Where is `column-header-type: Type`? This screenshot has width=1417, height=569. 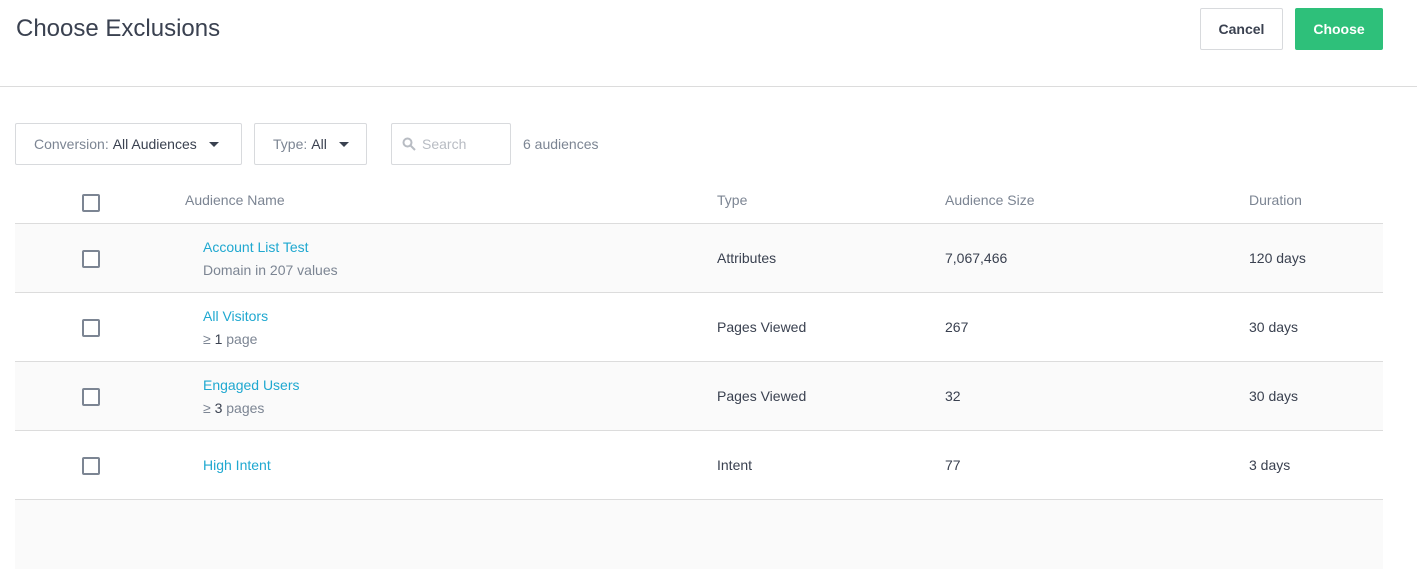 column-header-type: Type is located at coordinates (732, 200).